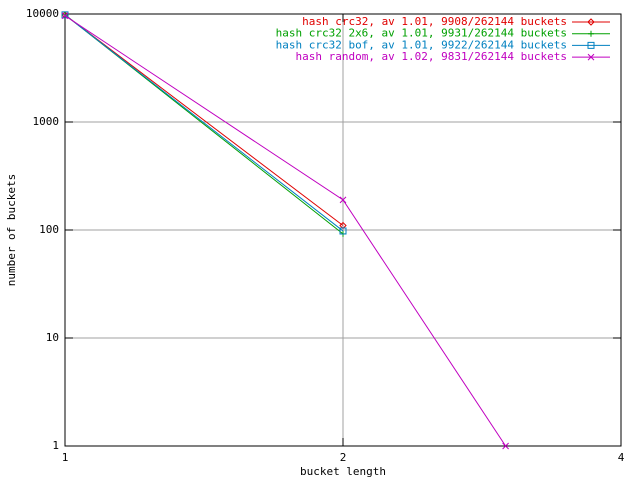 Image resolution: width=640 pixels, height=480 pixels. I want to click on legend-label: hash crc32, av 1.01, 9908/262144 buckets, so click(434, 21).